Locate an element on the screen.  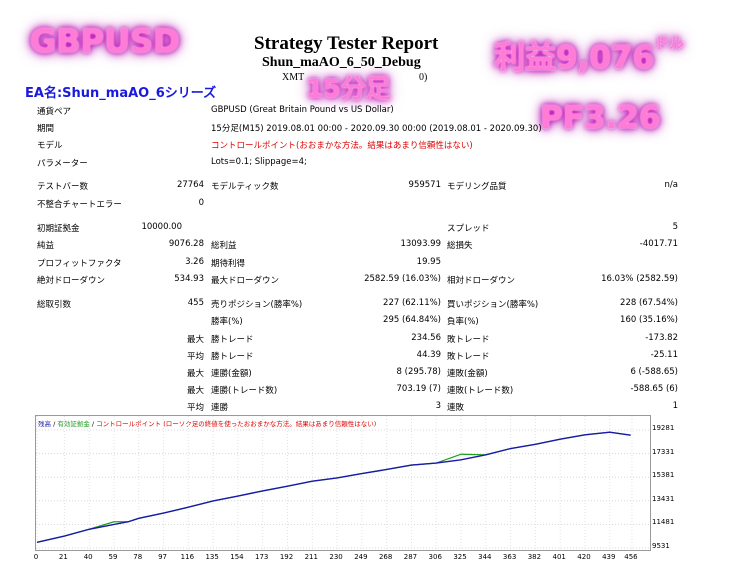
long-positions-value: 228 (67.54%) is located at coordinates (649, 303).